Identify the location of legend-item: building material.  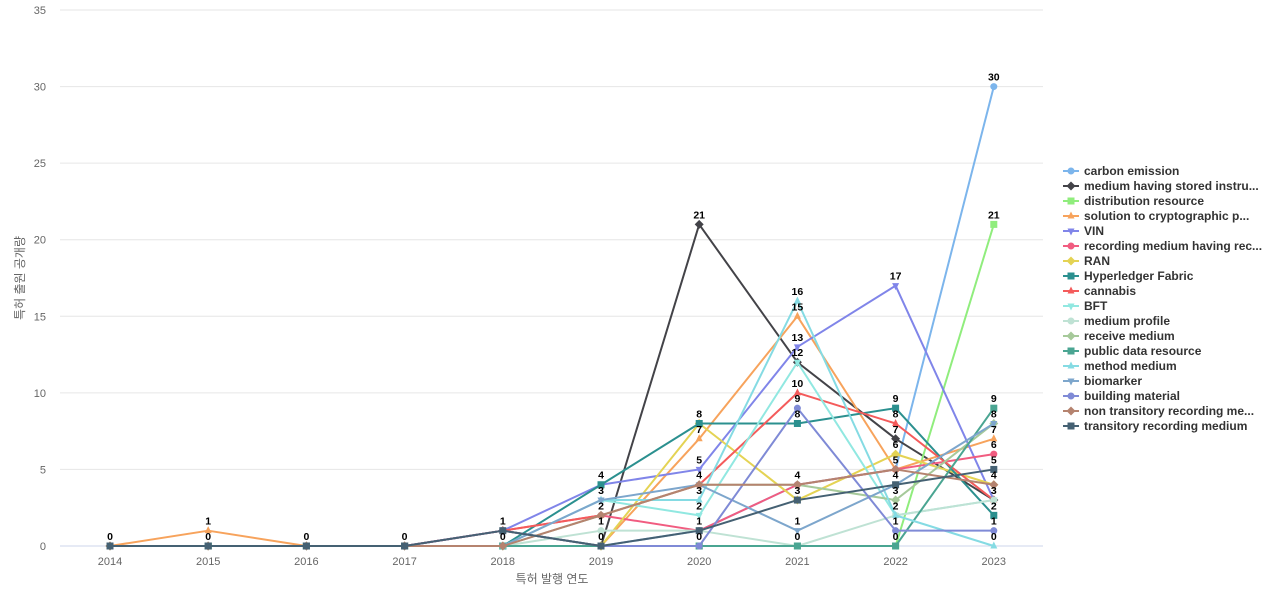
(1121, 396).